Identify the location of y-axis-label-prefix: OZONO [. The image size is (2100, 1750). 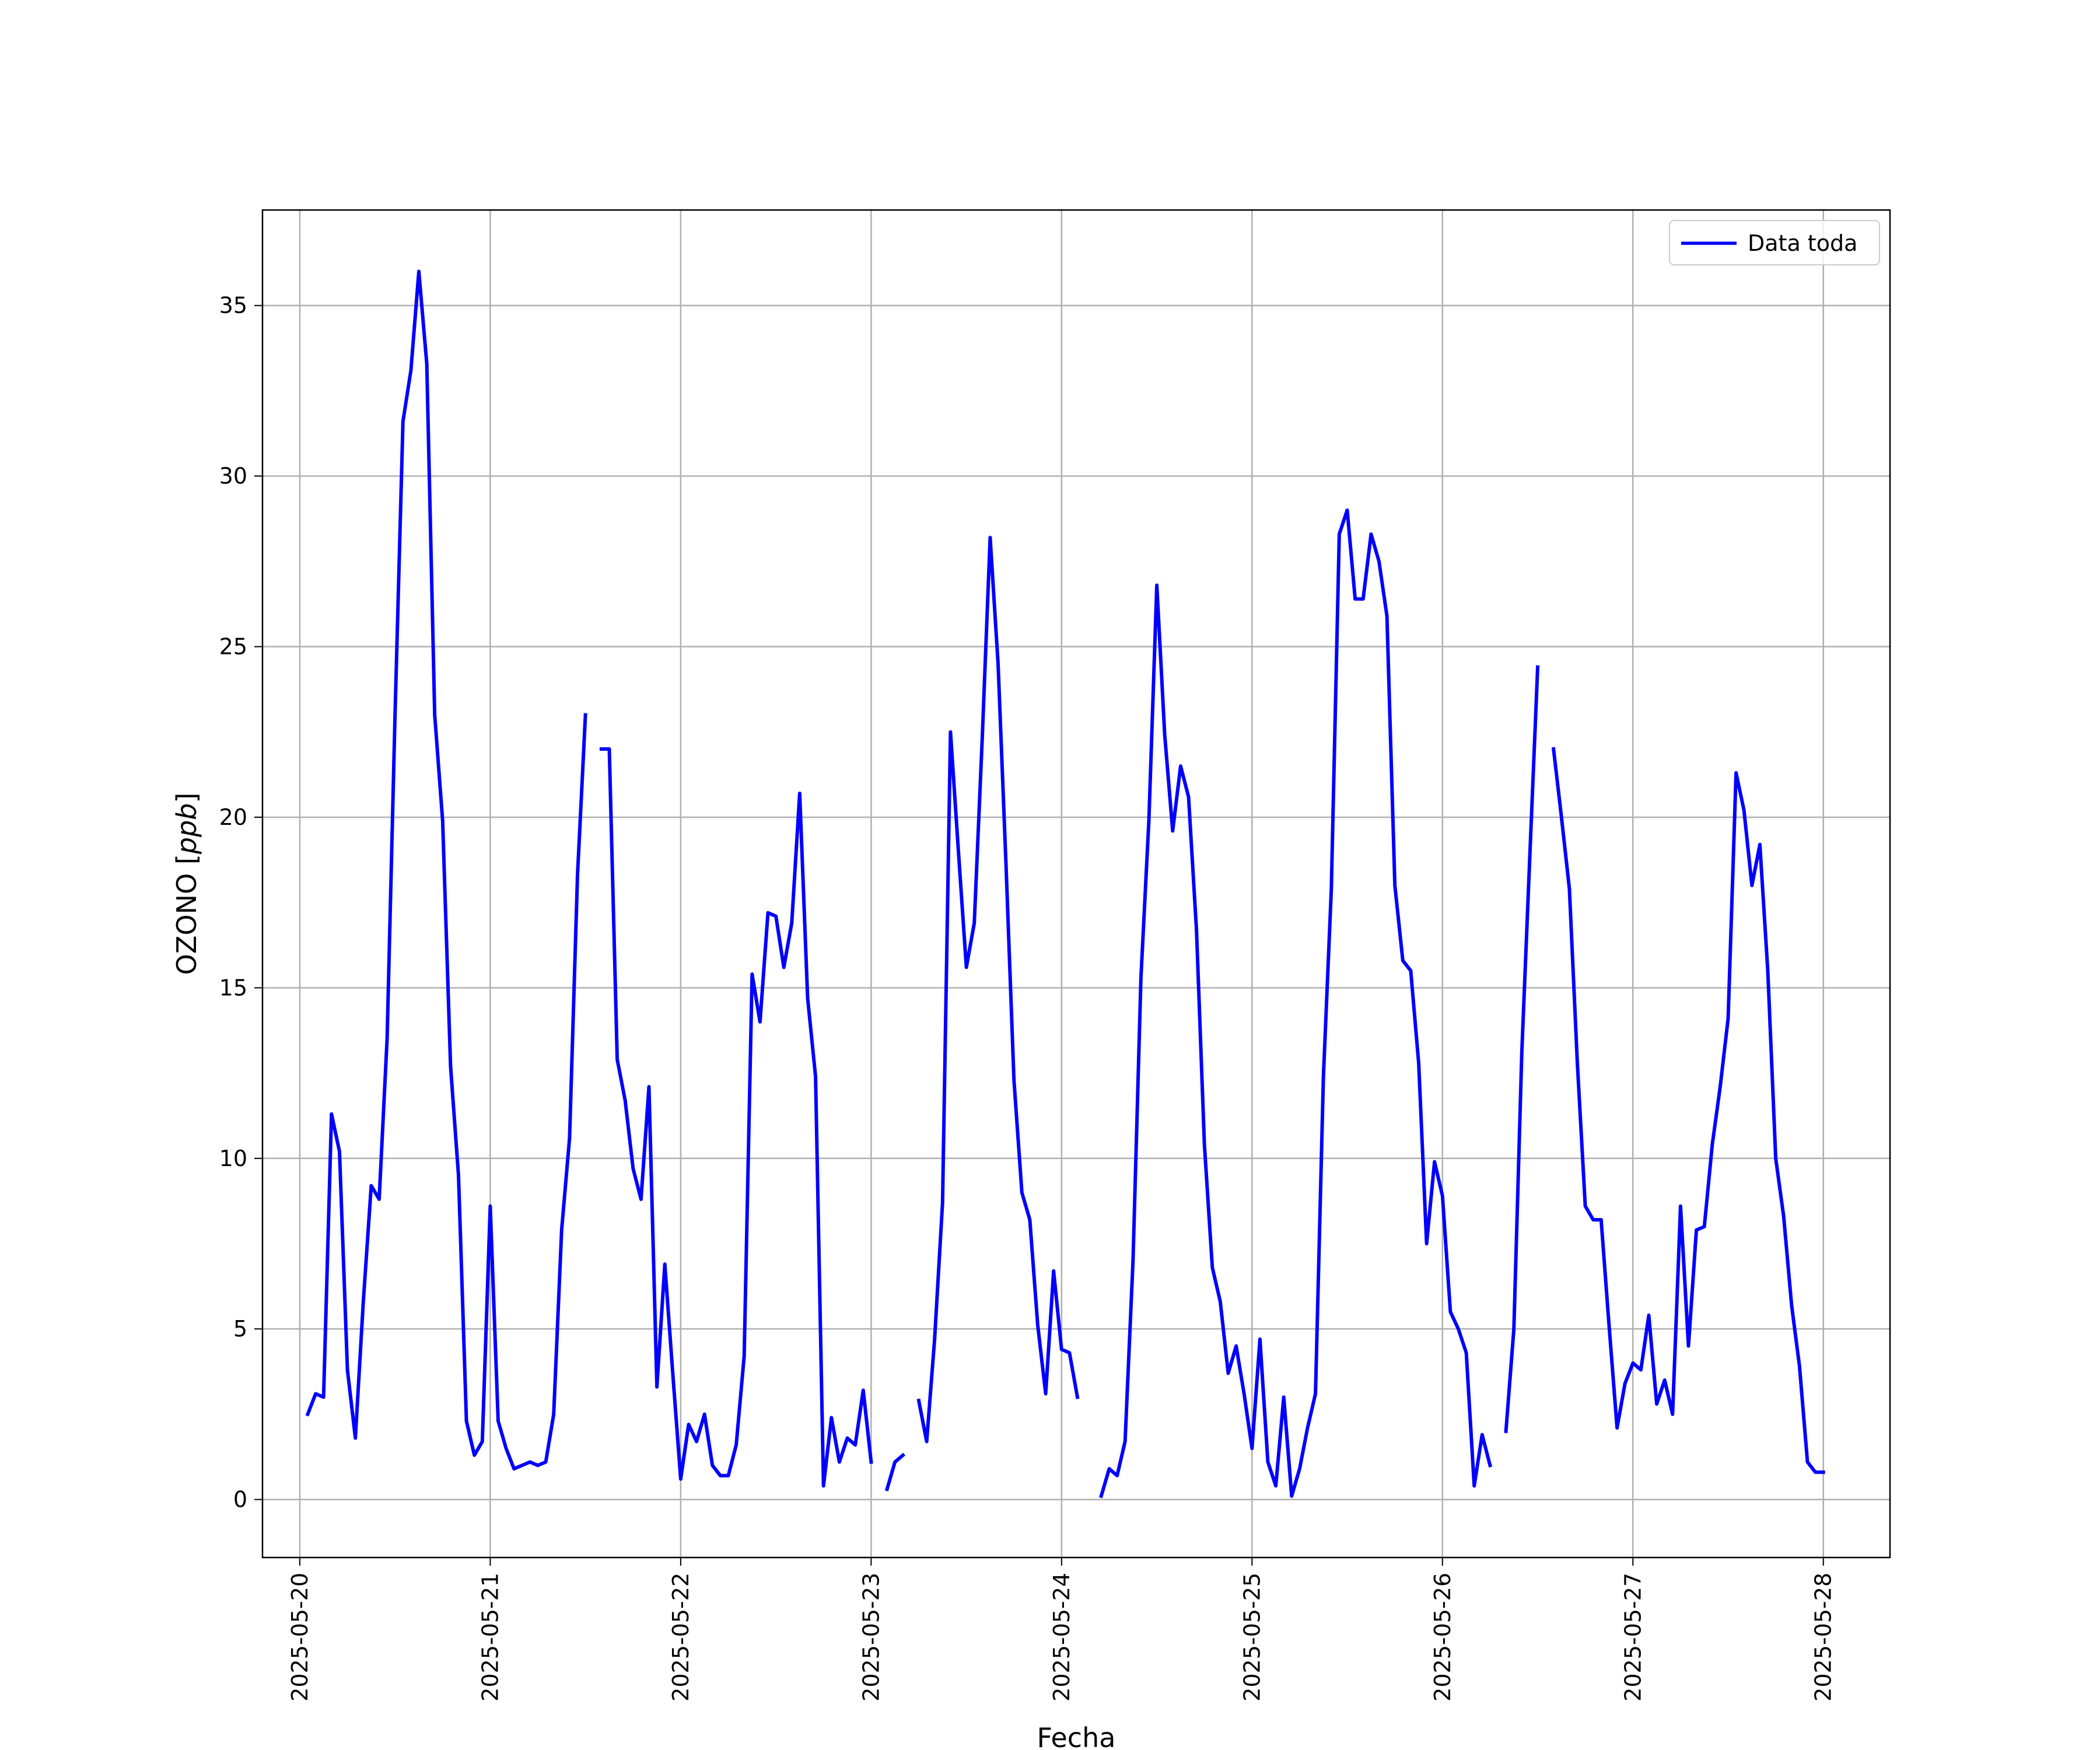
(187, 914).